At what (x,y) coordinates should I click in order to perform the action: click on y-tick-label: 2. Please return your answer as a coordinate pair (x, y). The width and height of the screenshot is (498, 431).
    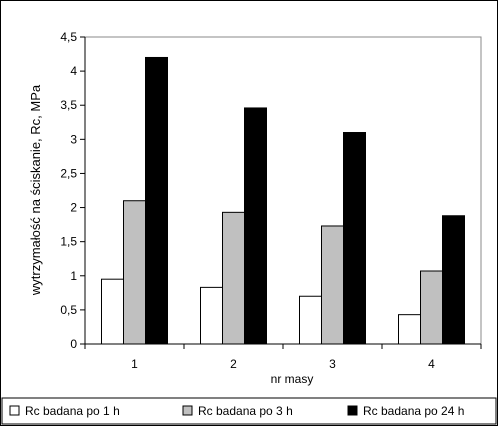
    Looking at the image, I should click on (73, 208).